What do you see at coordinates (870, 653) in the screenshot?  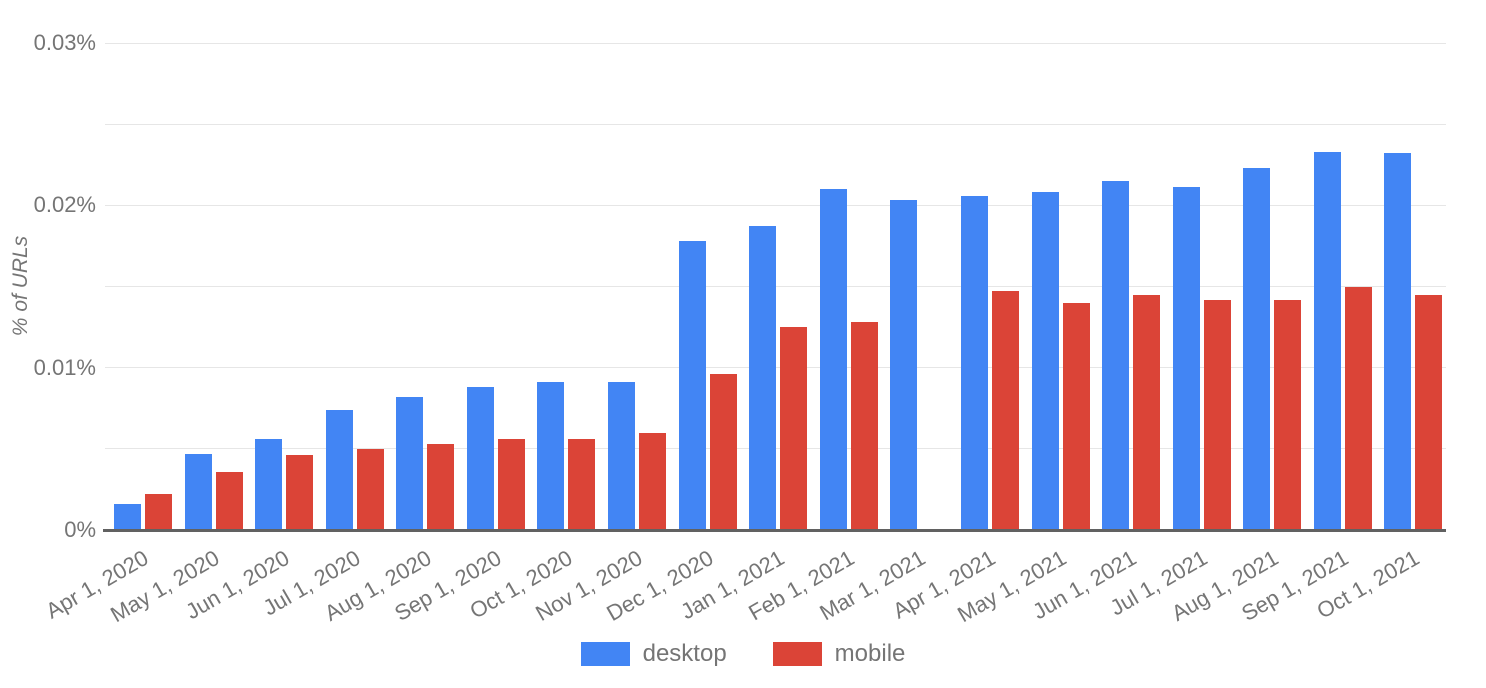 I see `legend-label-mobile: mobile` at bounding box center [870, 653].